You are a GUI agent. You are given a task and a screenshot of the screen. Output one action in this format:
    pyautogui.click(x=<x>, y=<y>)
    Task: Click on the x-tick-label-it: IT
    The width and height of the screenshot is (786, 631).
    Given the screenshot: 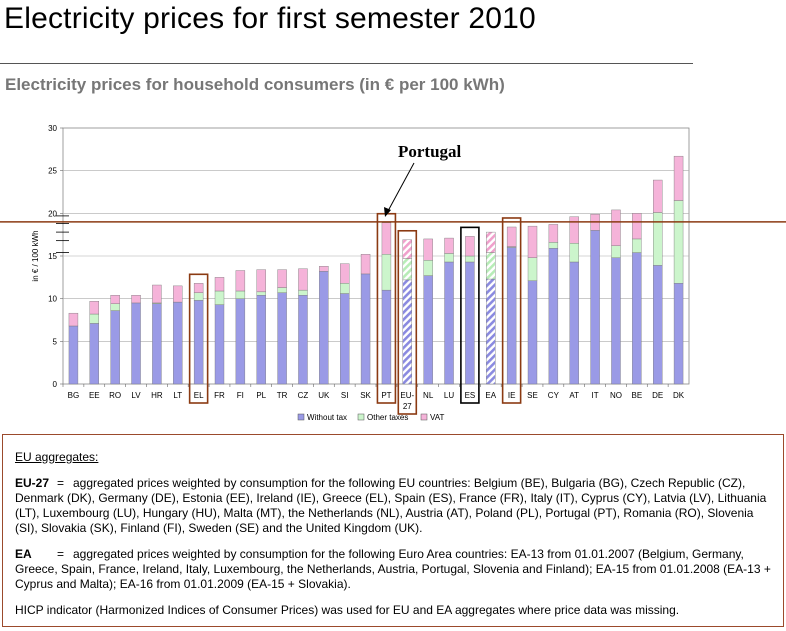 What is the action you would take?
    pyautogui.click(x=595, y=395)
    